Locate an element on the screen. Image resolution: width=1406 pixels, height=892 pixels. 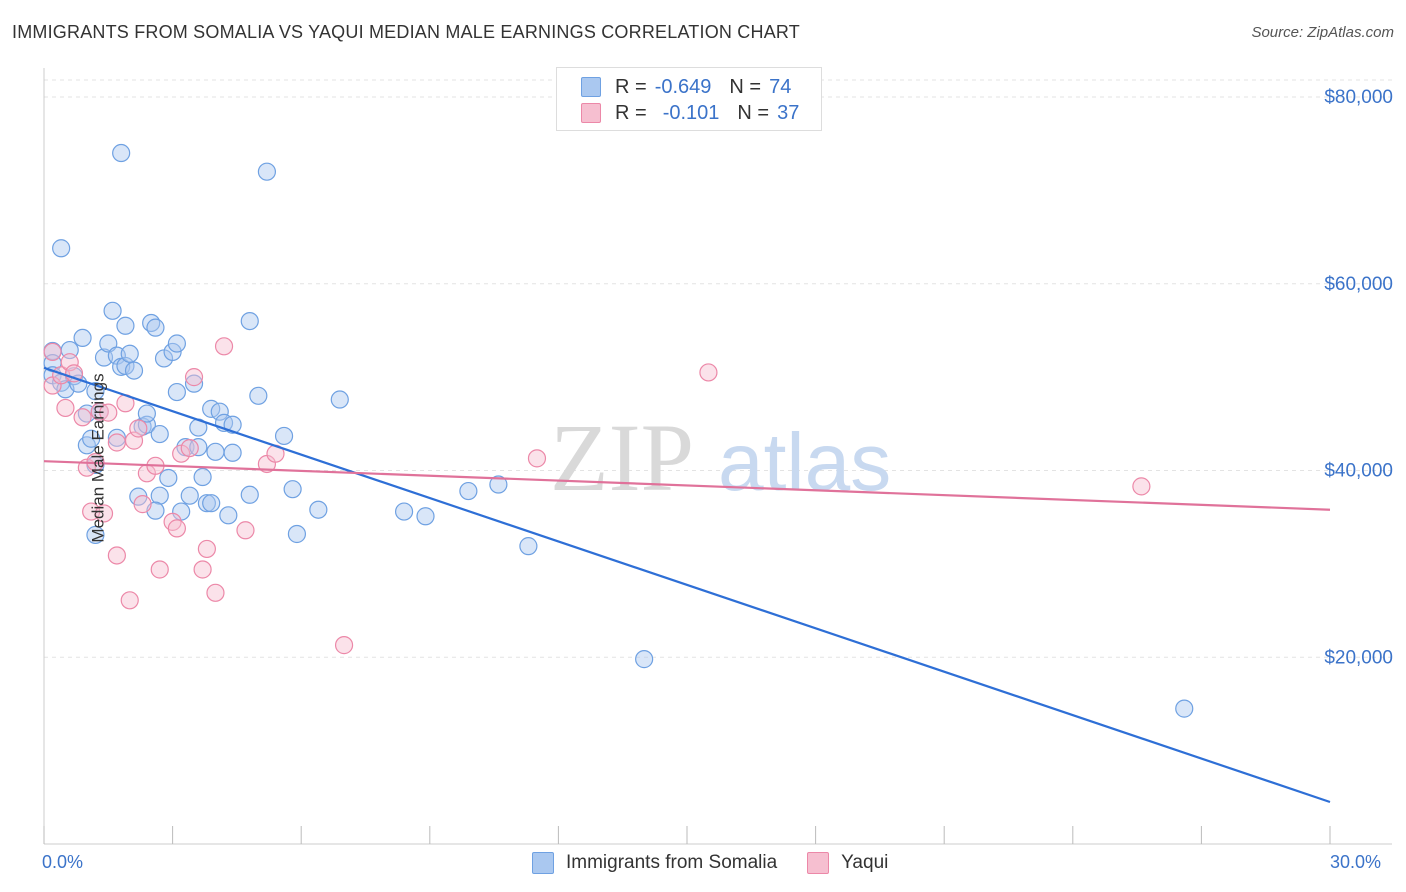
y-axis-label: Median Male Earnings is located at coordinates (98, 458).